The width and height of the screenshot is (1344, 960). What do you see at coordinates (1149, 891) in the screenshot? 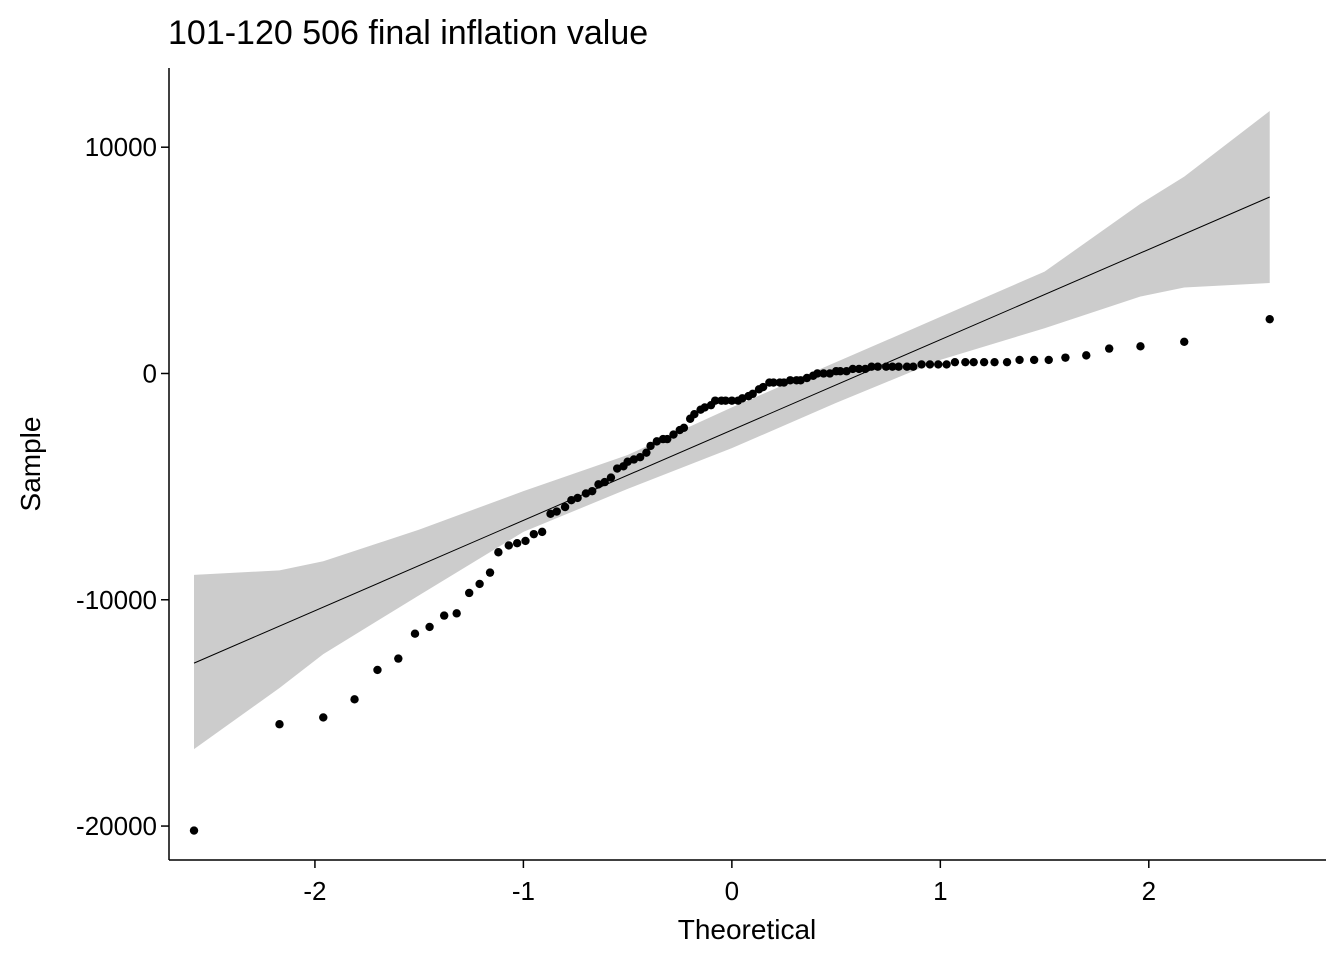
I see `x-tick-label: 2` at bounding box center [1149, 891].